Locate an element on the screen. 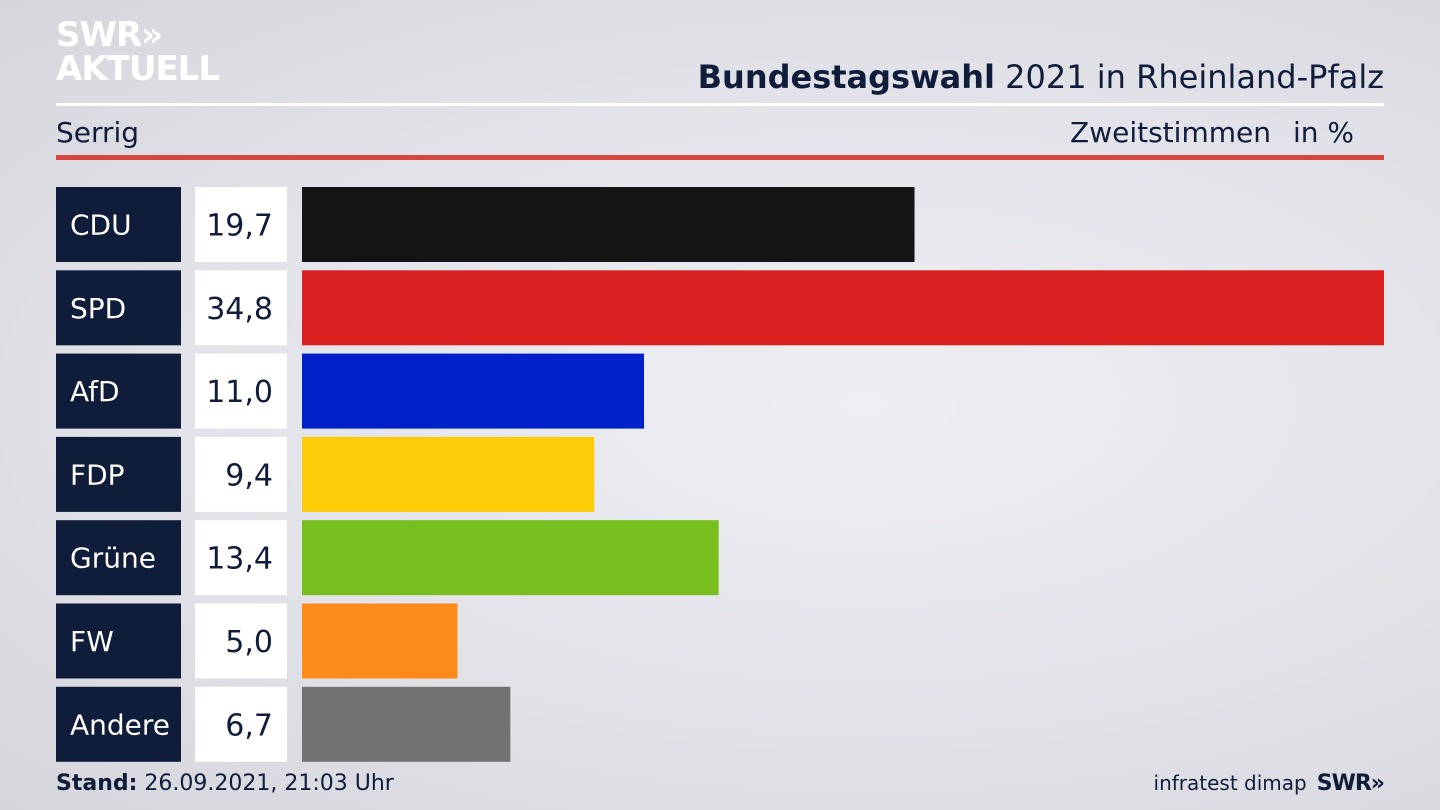 Image resolution: width=1440 pixels, height=810 pixels. value-label: 19,7 is located at coordinates (239, 226).